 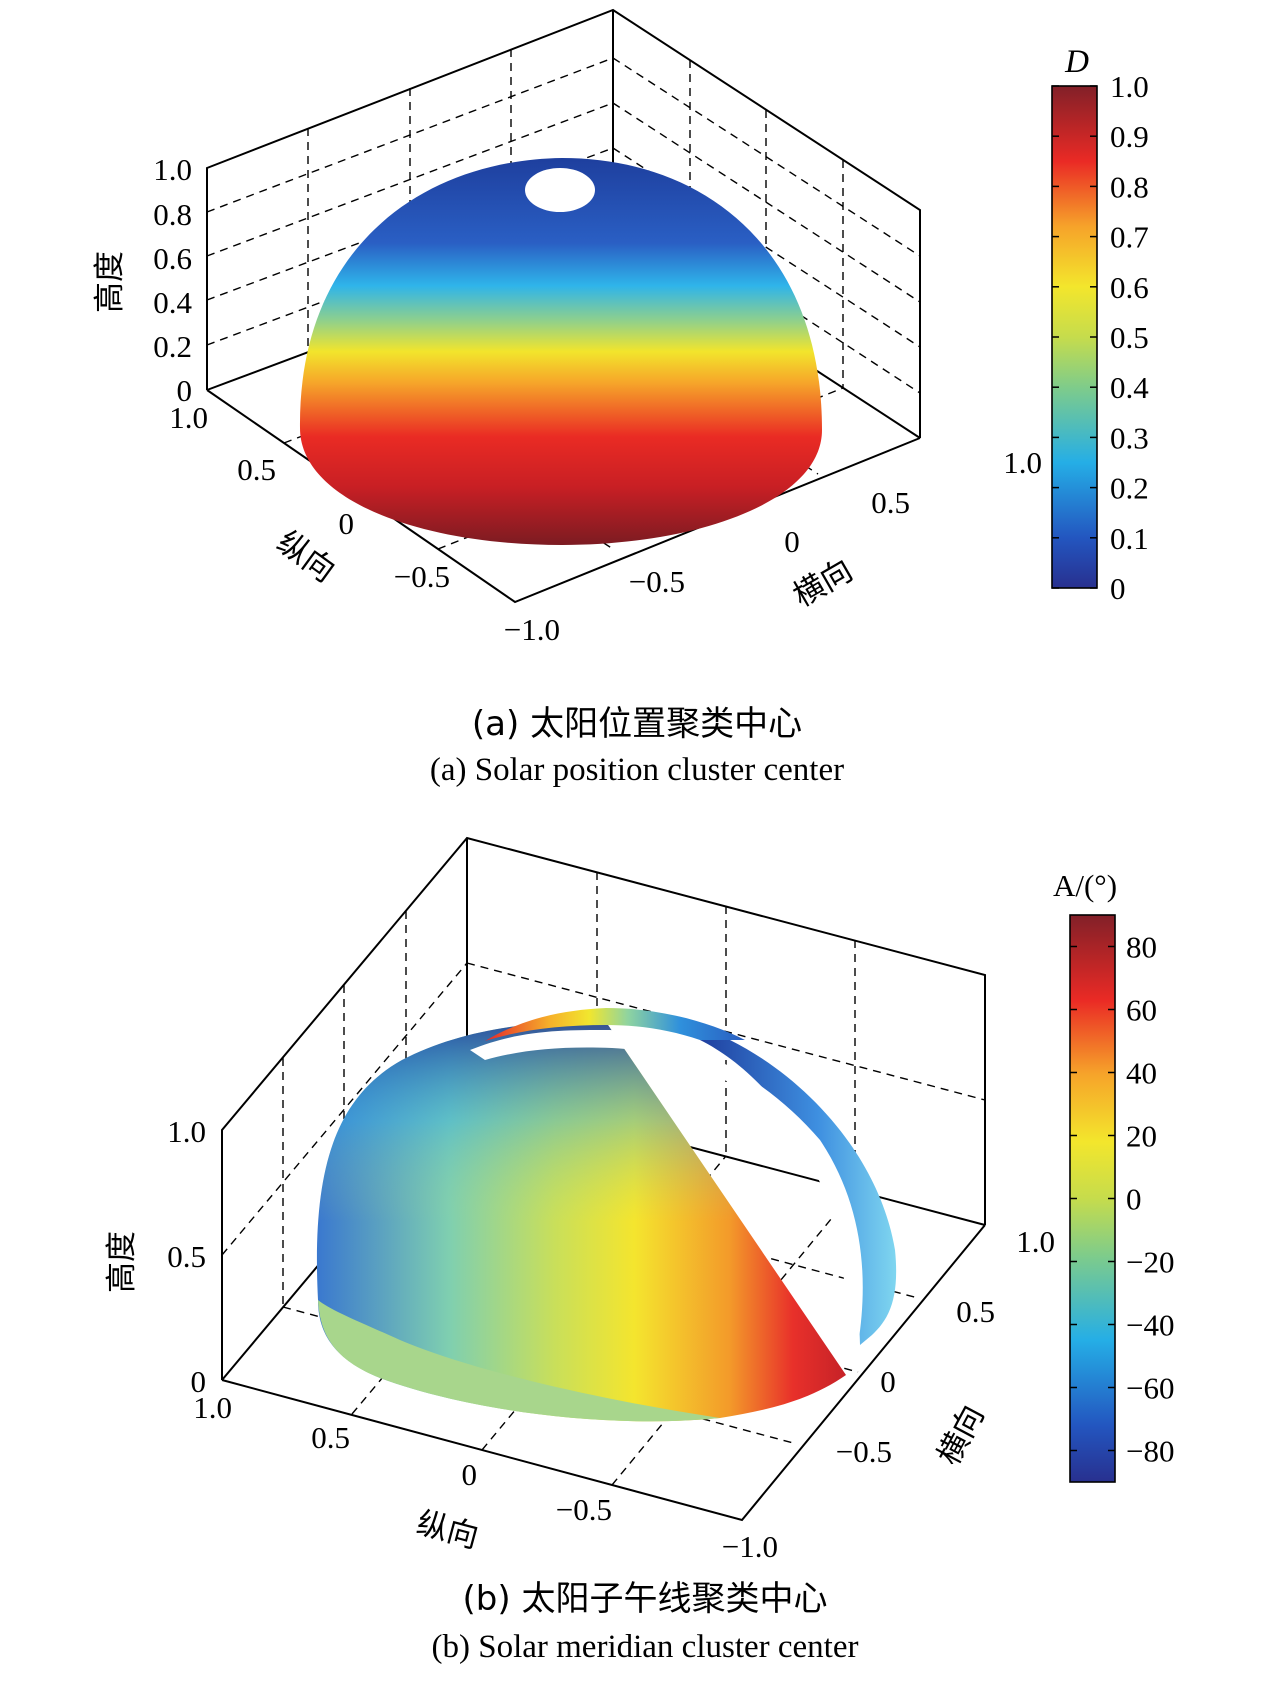 I want to click on panel-a-z-ticks: 1.0 0.8 0.6 0.4 0.2 0, so click(x=172, y=280).